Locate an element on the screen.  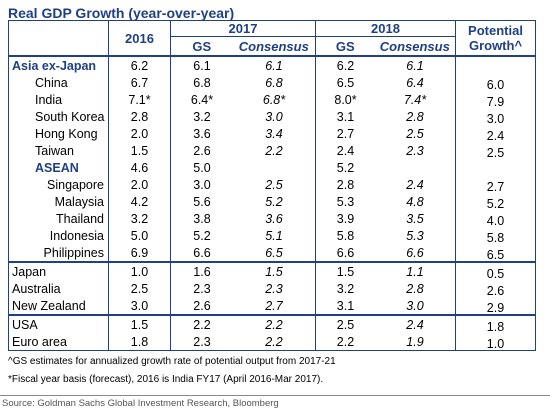
cell-co17: 6.5 is located at coordinates (274, 252).